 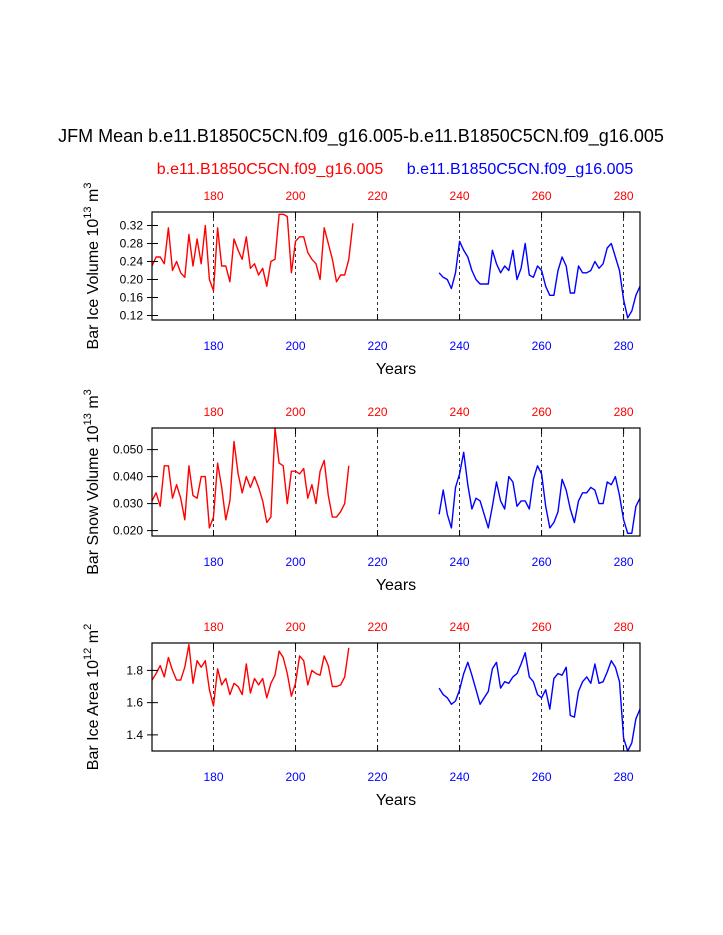 I want to click on y-tick-label: 0.28, so click(x=132, y=244).